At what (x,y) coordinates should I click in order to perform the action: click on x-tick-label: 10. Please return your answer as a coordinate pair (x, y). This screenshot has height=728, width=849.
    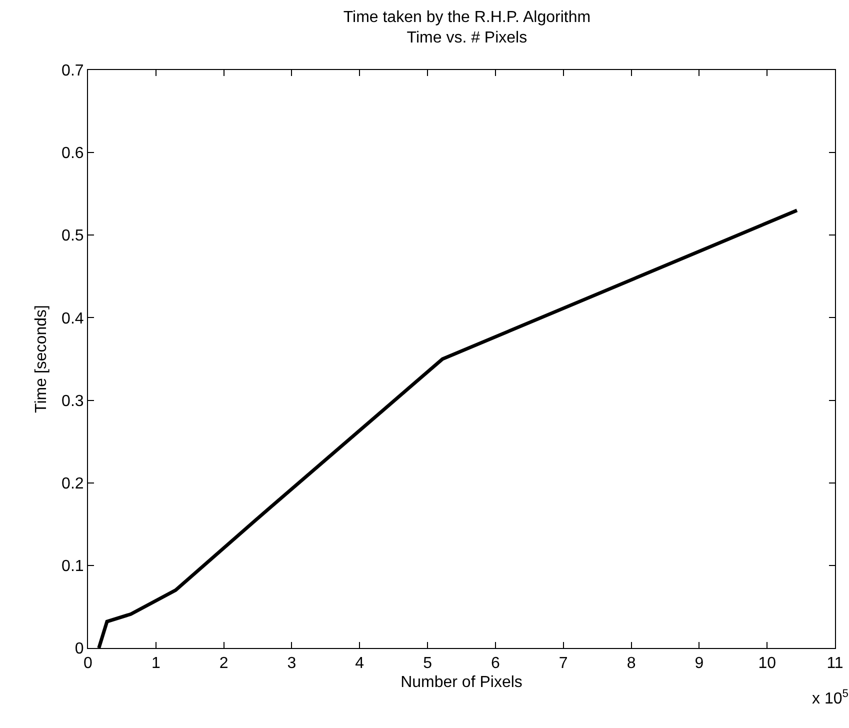
    Looking at the image, I should click on (767, 663).